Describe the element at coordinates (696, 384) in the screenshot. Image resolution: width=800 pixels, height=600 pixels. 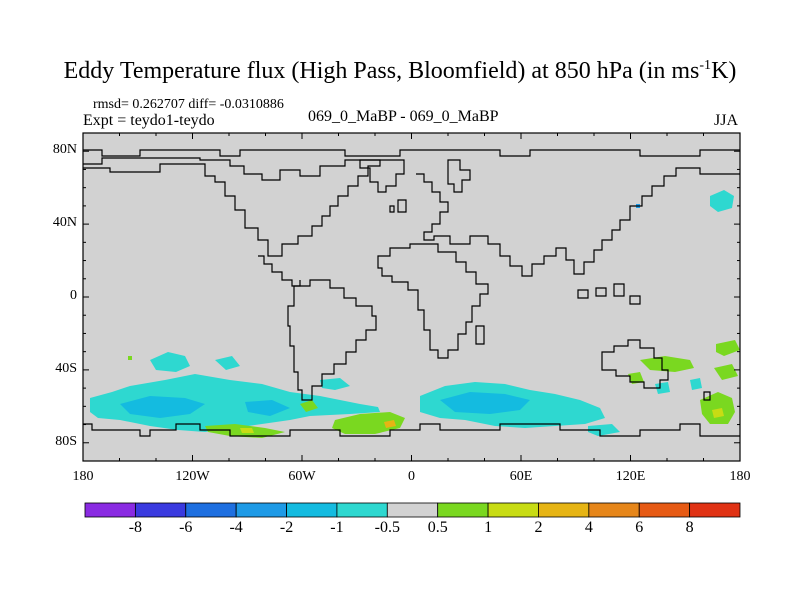
I see `southern-ocean-nz-negative` at that location.